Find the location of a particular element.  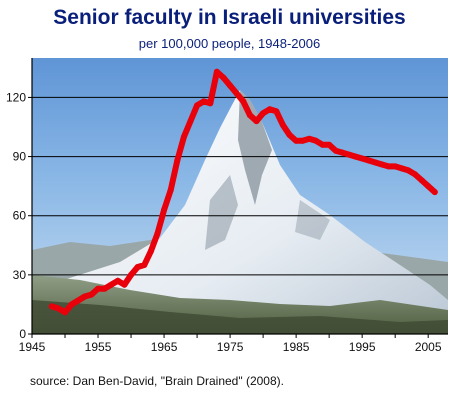

x-tick-label: 1945 is located at coordinates (32, 347).